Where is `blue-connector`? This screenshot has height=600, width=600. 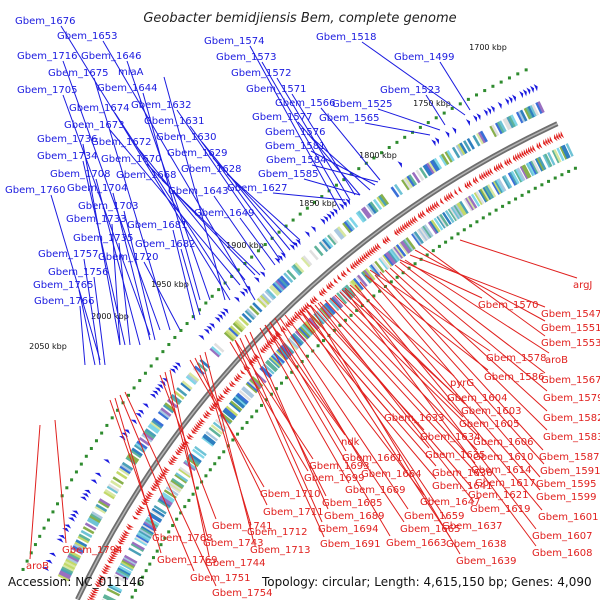
blue-connector is located at coordinates (99, 321).